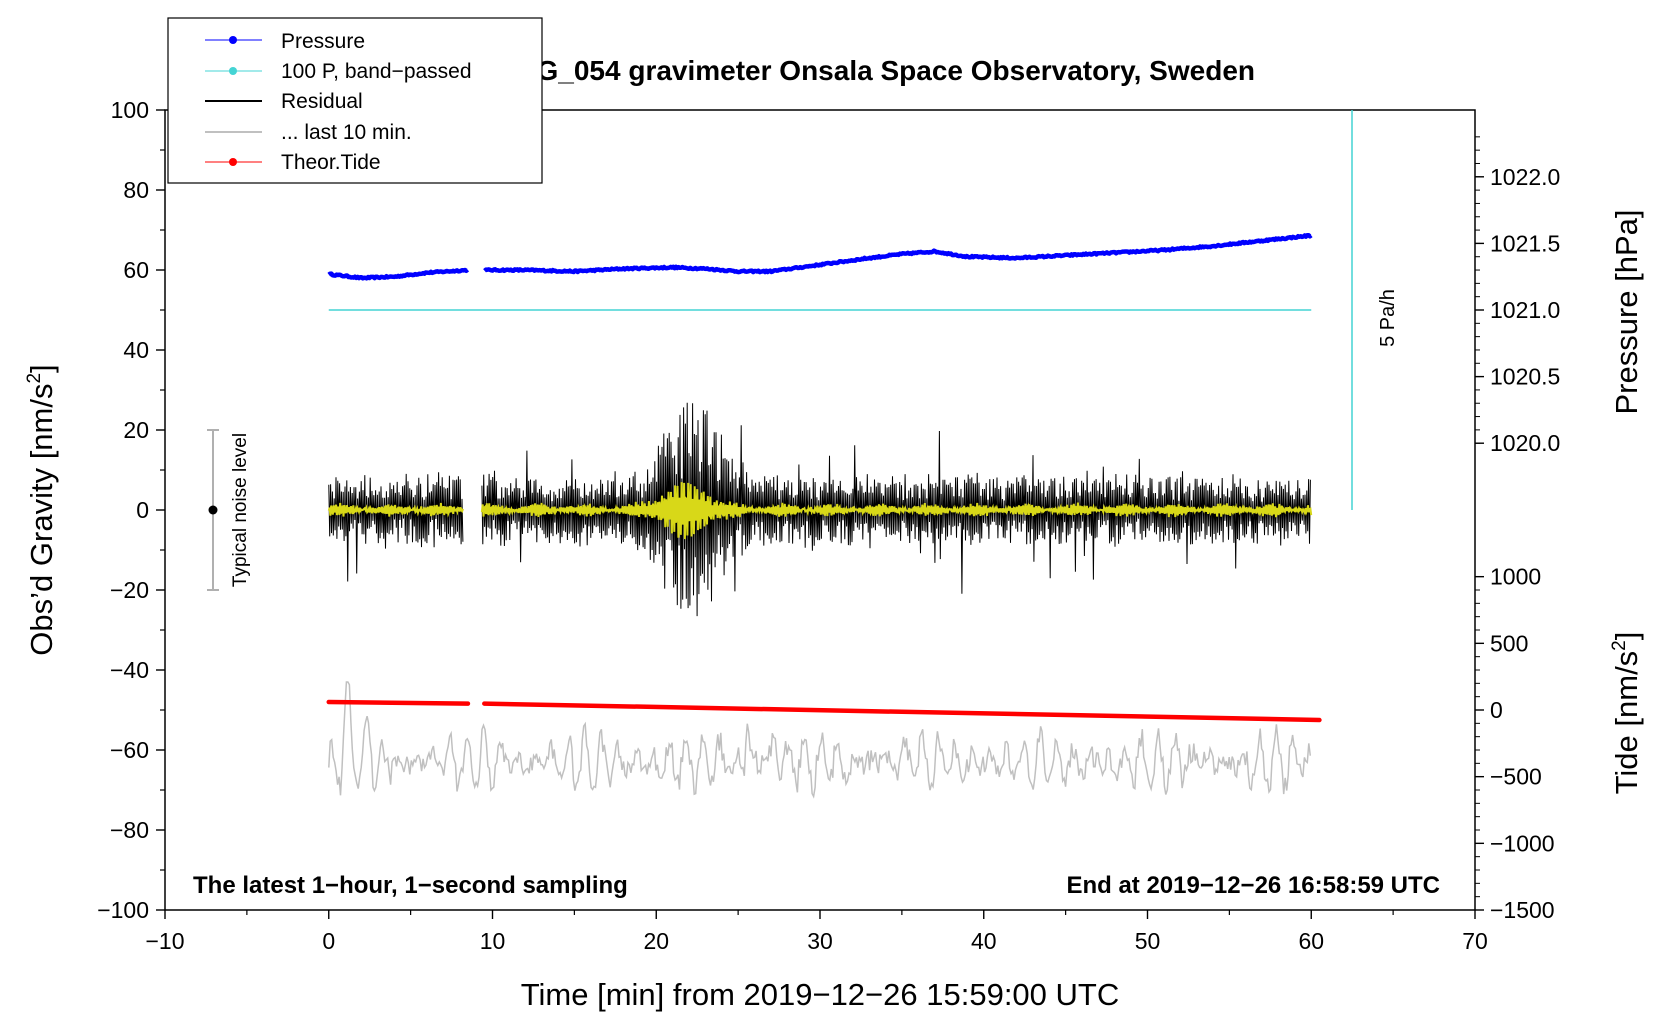 The image size is (1660, 1020). Describe the element at coordinates (142, 510) in the screenshot. I see `y-tick-label: 0` at that location.